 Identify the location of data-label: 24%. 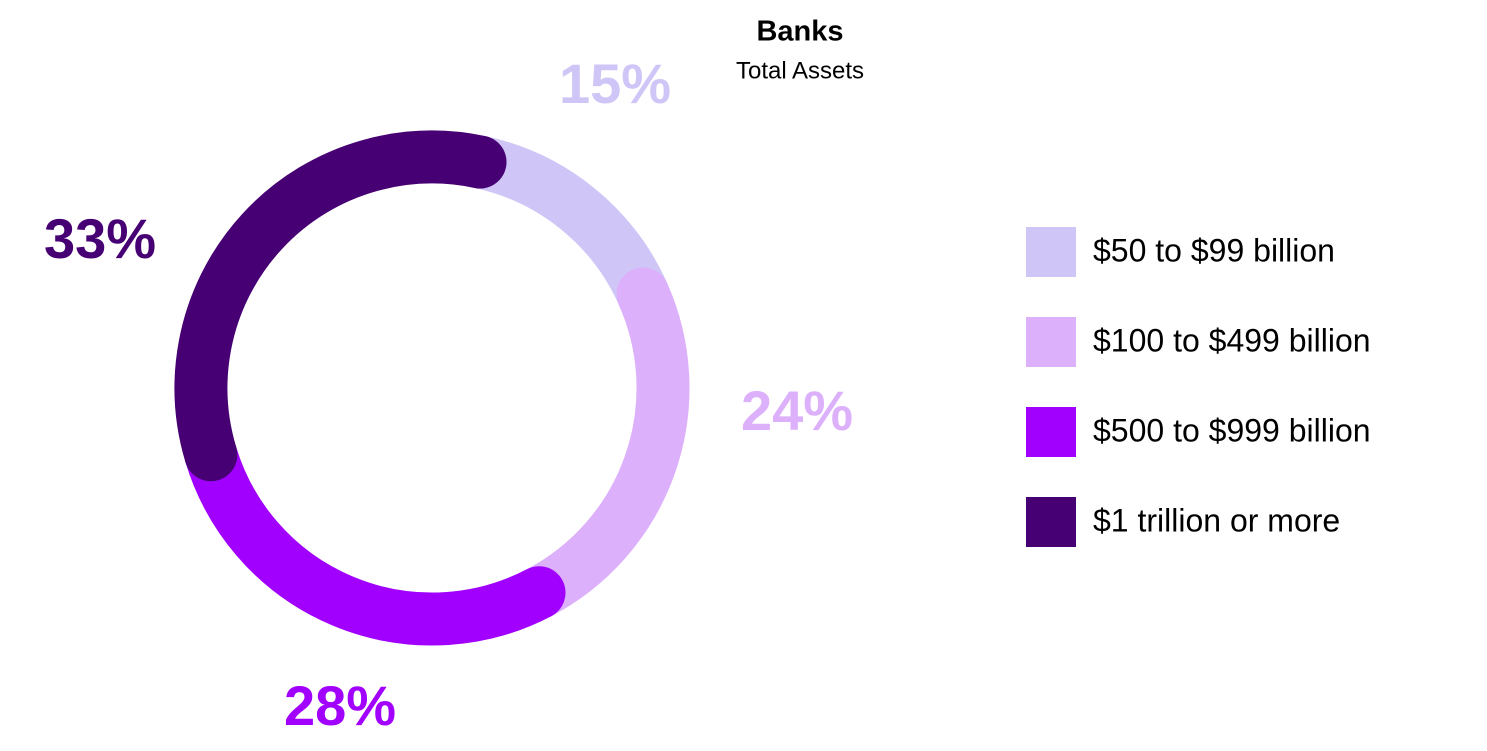
(797, 410).